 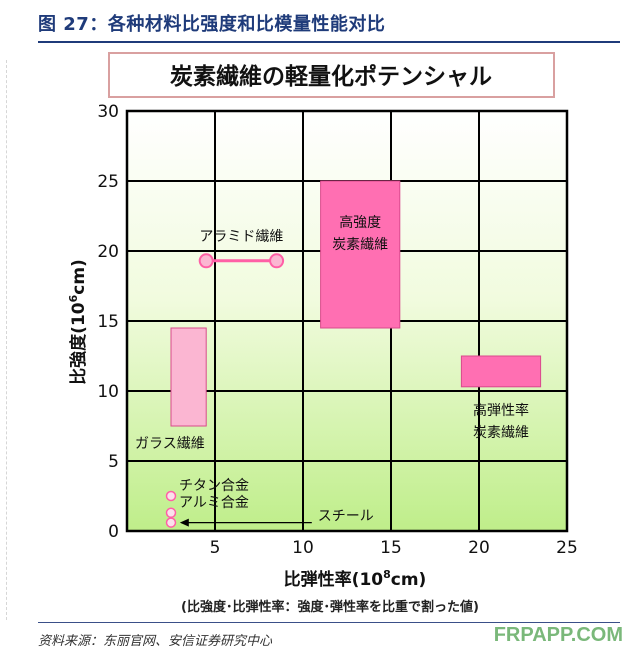 What do you see at coordinates (214, 486) in the screenshot?
I see `data-label-4: チタン合金` at bounding box center [214, 486].